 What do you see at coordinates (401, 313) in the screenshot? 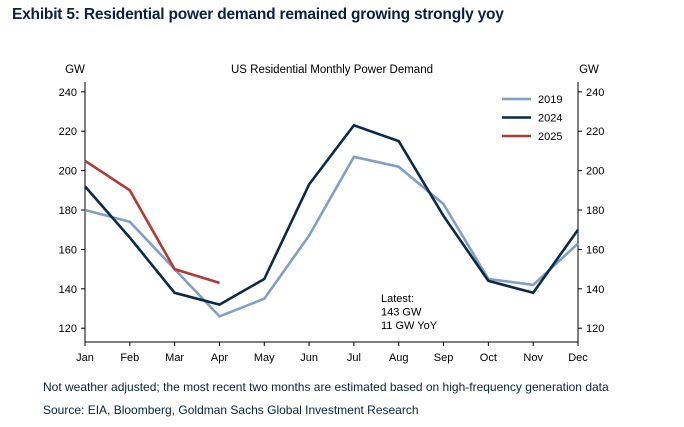
I see `annotation-line: 143 GW` at bounding box center [401, 313].